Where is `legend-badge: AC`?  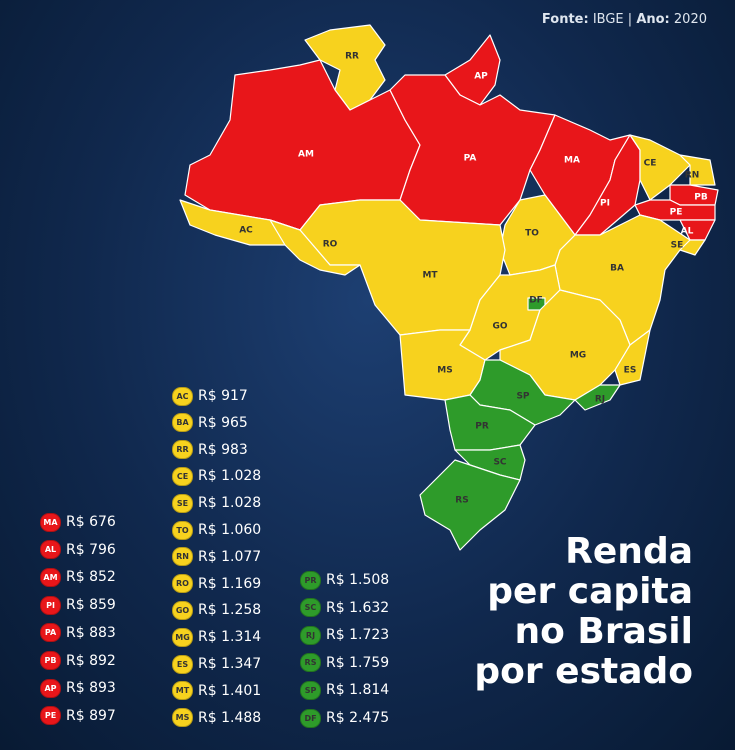
legend-badge: AC is located at coordinates (182, 396).